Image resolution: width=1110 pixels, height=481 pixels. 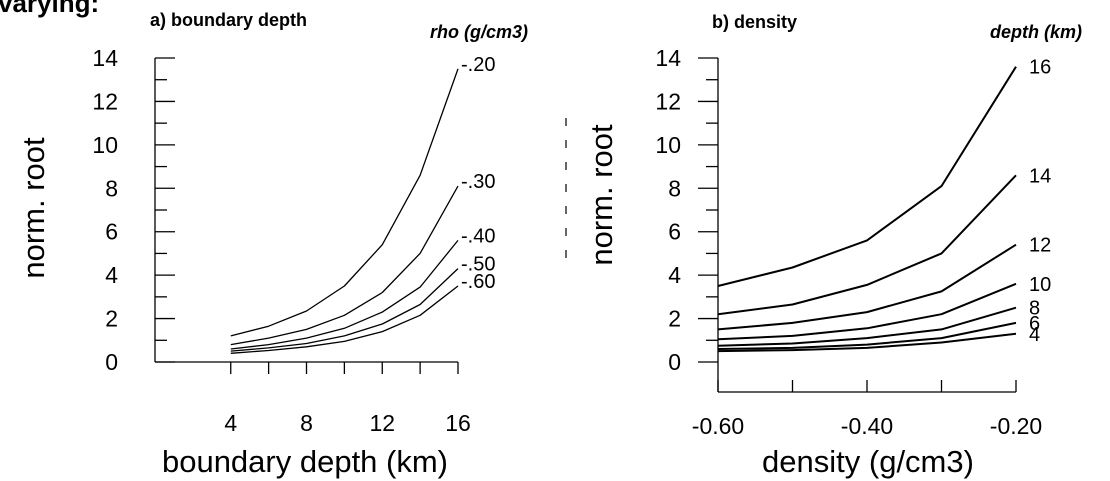 What do you see at coordinates (478, 182) in the screenshot?
I see `panel-a-series-label: -.30` at bounding box center [478, 182].